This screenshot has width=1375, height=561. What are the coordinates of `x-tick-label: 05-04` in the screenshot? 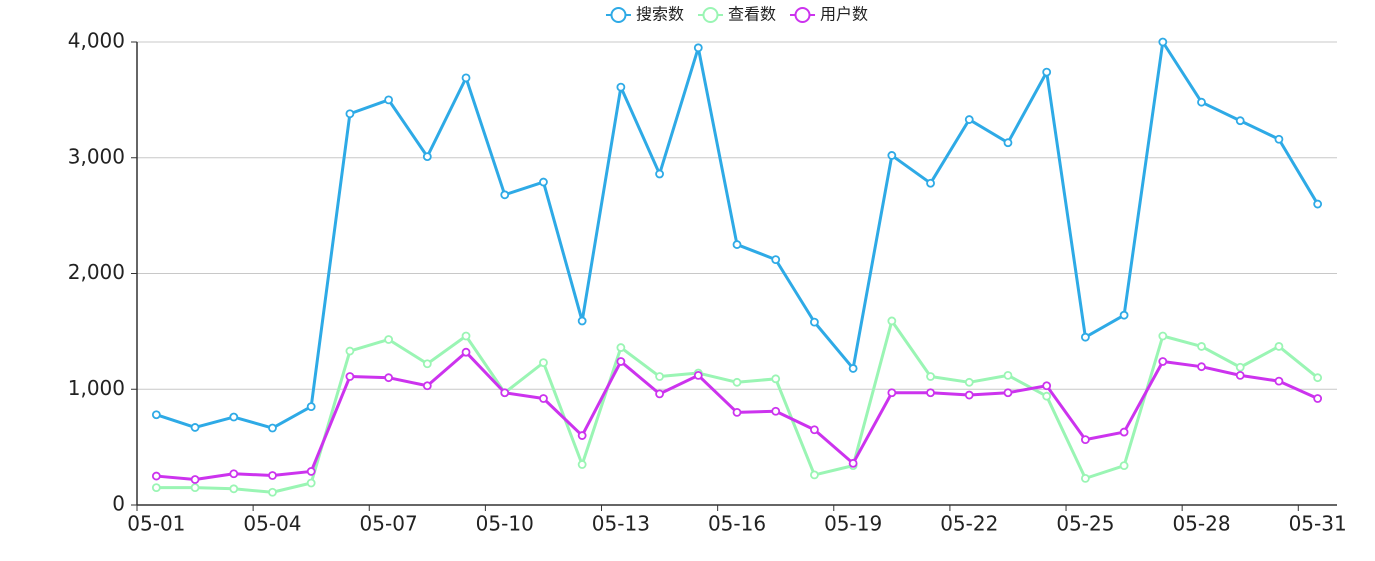 It's located at (272, 524).